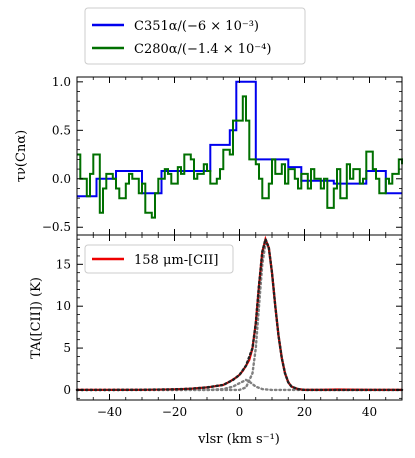 Image resolution: width=415 pixels, height=458 pixels. What do you see at coordinates (202, 49) in the screenshot?
I see `top-legend-label-1: C280α/(−1.4 × 10⁻⁴)` at bounding box center [202, 49].